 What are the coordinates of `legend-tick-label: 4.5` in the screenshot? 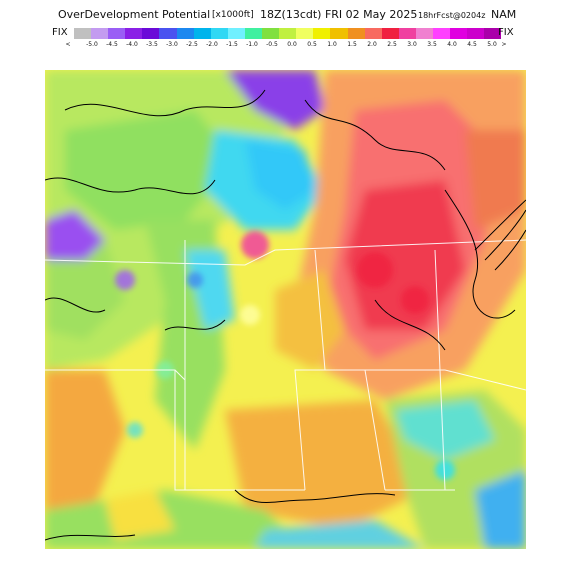 It's located at (472, 44).